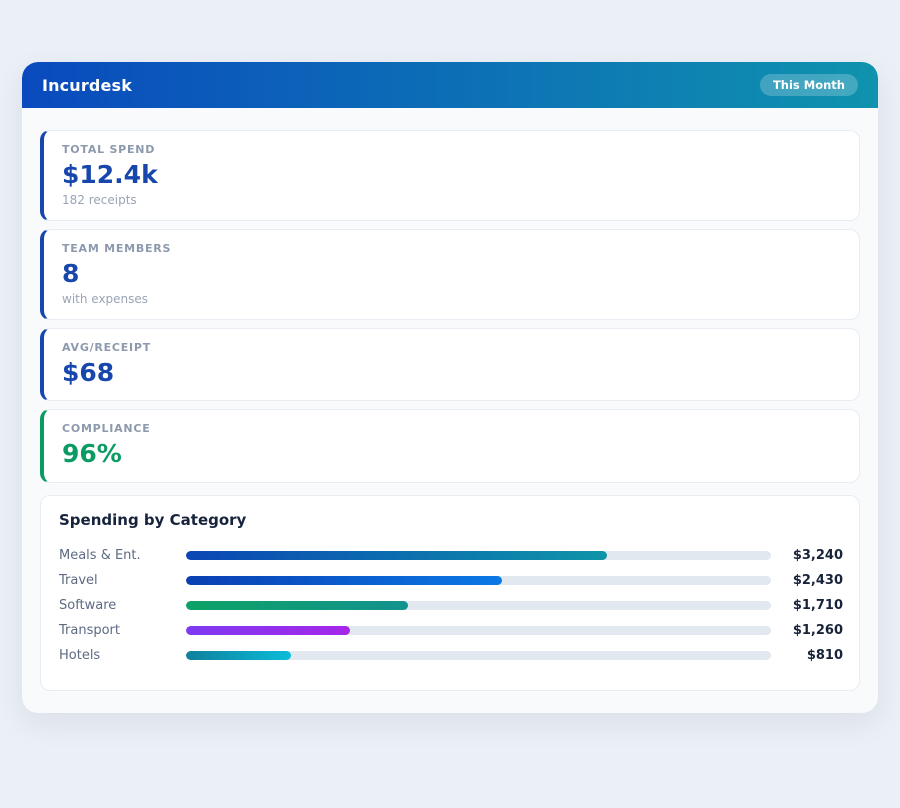 This screenshot has width=900, height=808. Describe the element at coordinates (824, 655) in the screenshot. I see `category-value: $810` at that location.